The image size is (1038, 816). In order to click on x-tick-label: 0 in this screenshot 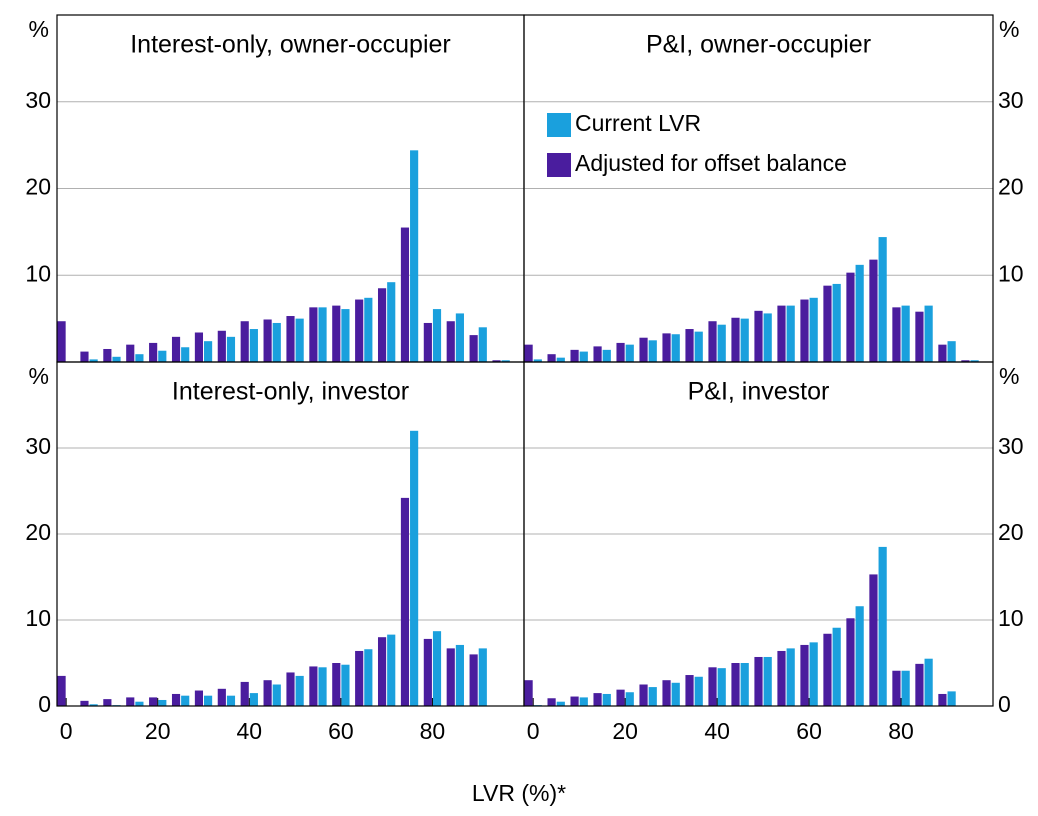, I will do `click(533, 731)`.